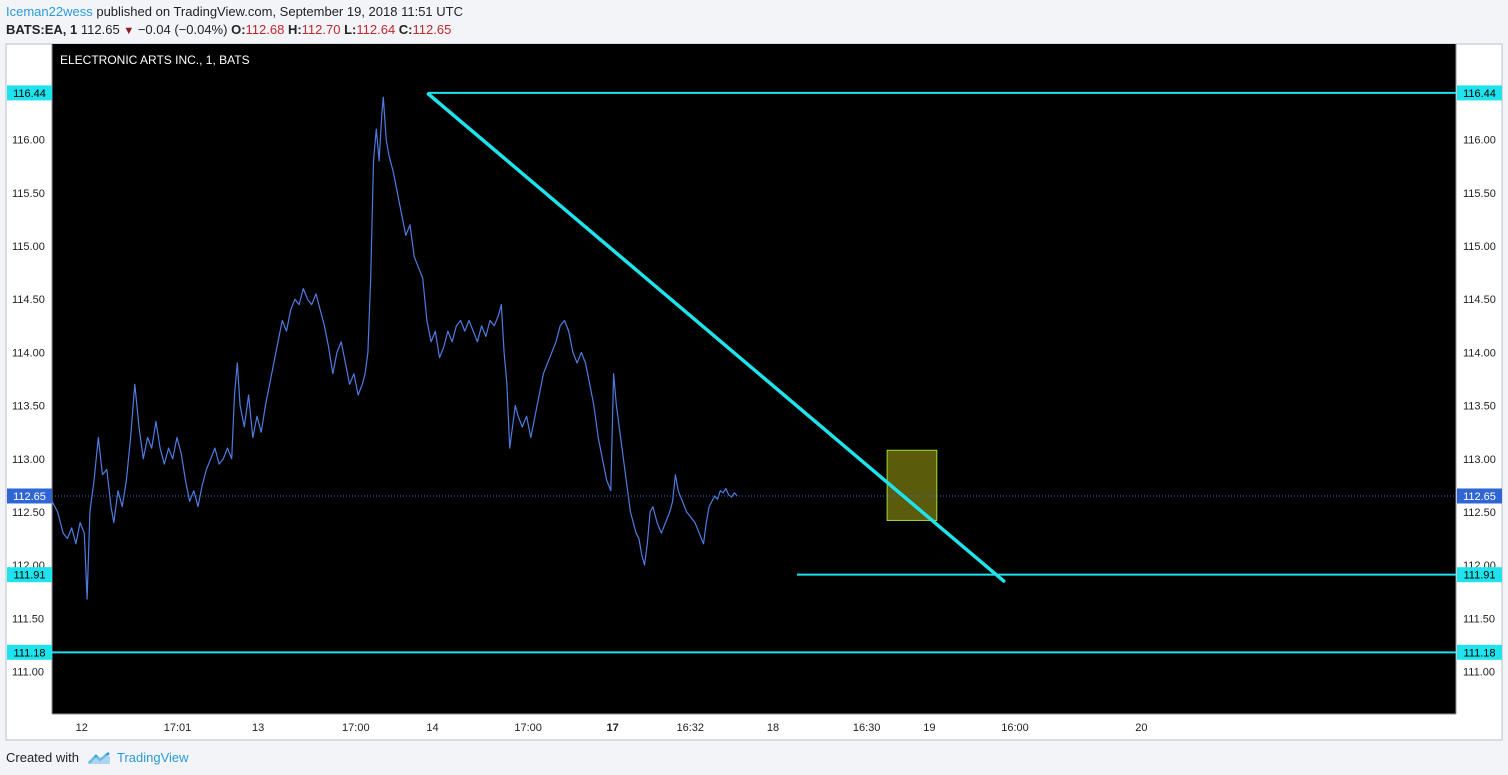 The image size is (1508, 775). I want to click on tradingview-logo-icon, so click(98, 757).